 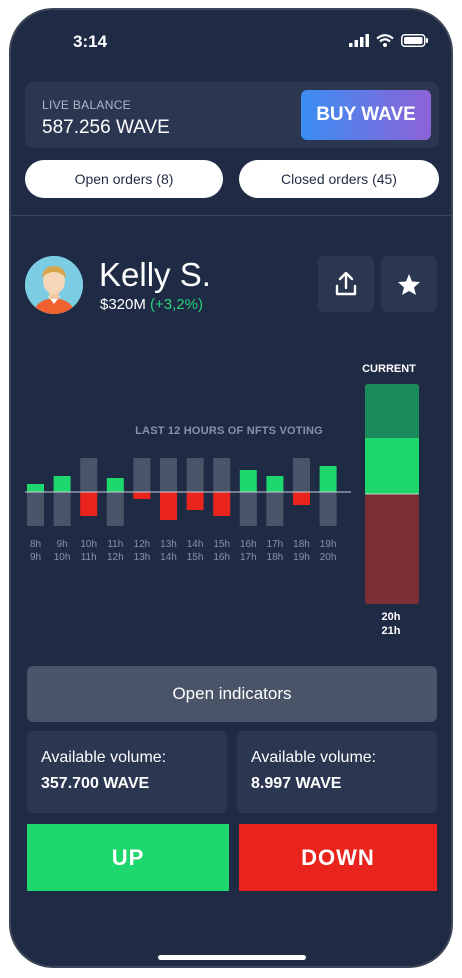 I want to click on chart-title: LAST 12 HOURS OF NFTS VOTING, so click(x=229, y=431).